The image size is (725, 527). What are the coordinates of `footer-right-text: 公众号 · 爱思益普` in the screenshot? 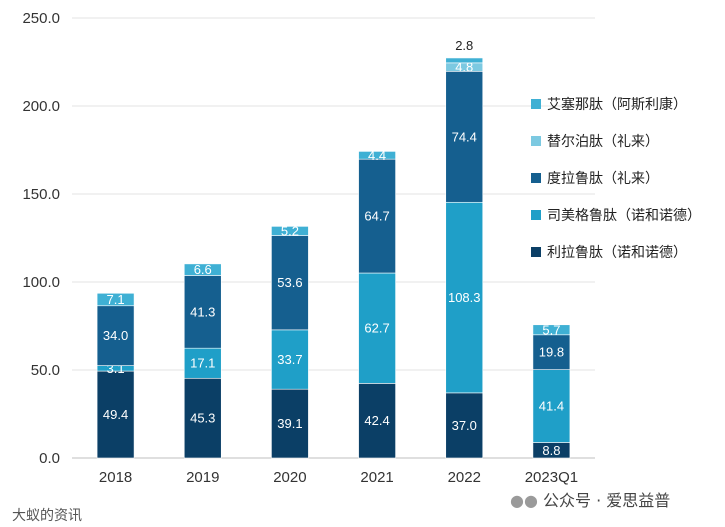 It's located at (607, 500).